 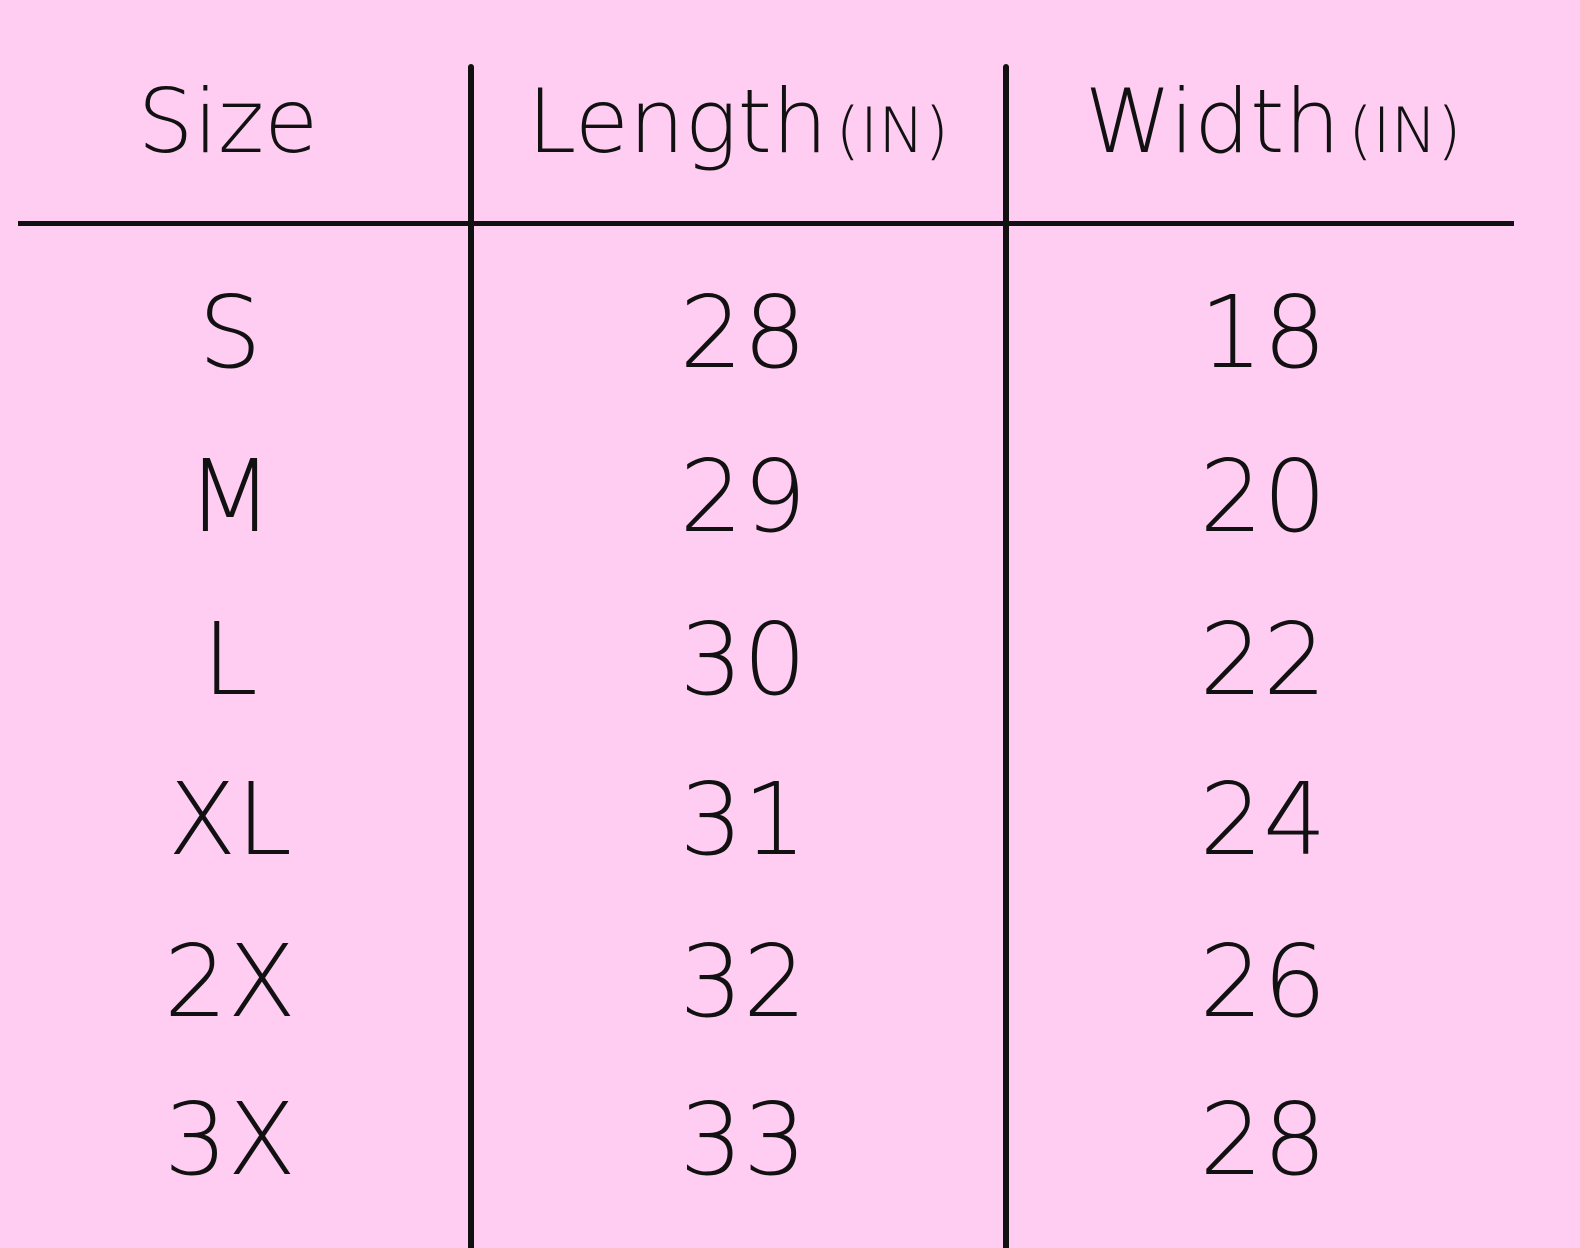 I want to click on header-length: Length (IN), so click(x=738, y=122).